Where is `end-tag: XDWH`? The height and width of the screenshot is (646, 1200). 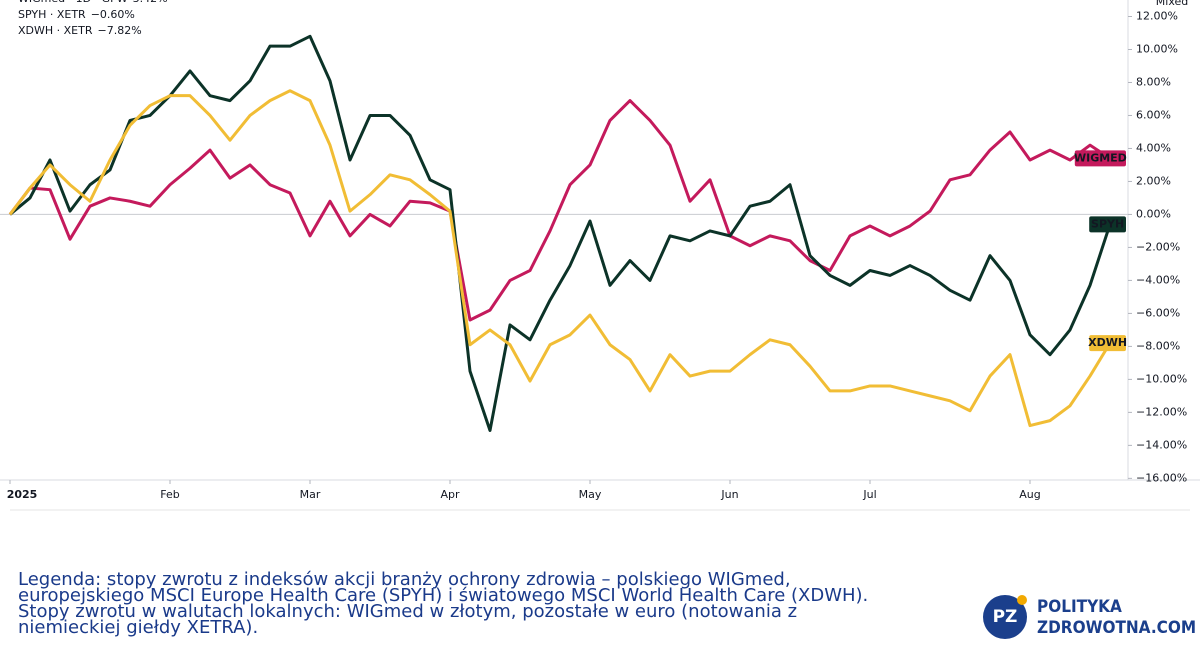 end-tag: XDWH is located at coordinates (1107, 343).